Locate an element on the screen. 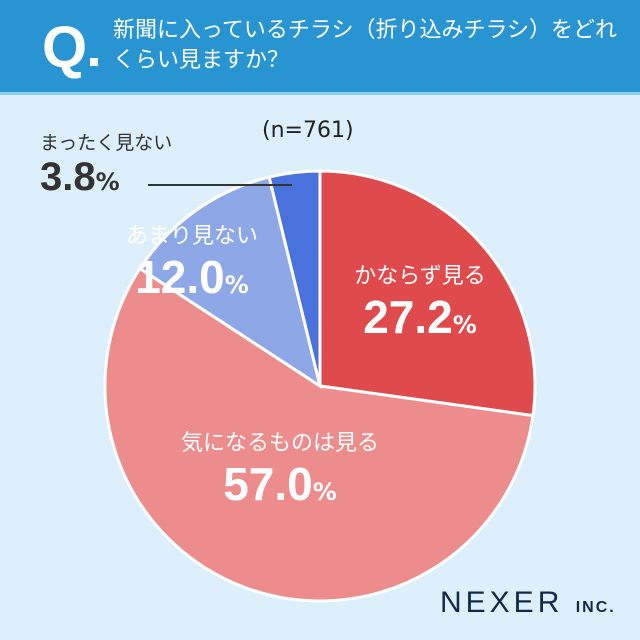 This screenshot has height=640, width=640. category-label: まったく見ない is located at coordinates (106, 143).